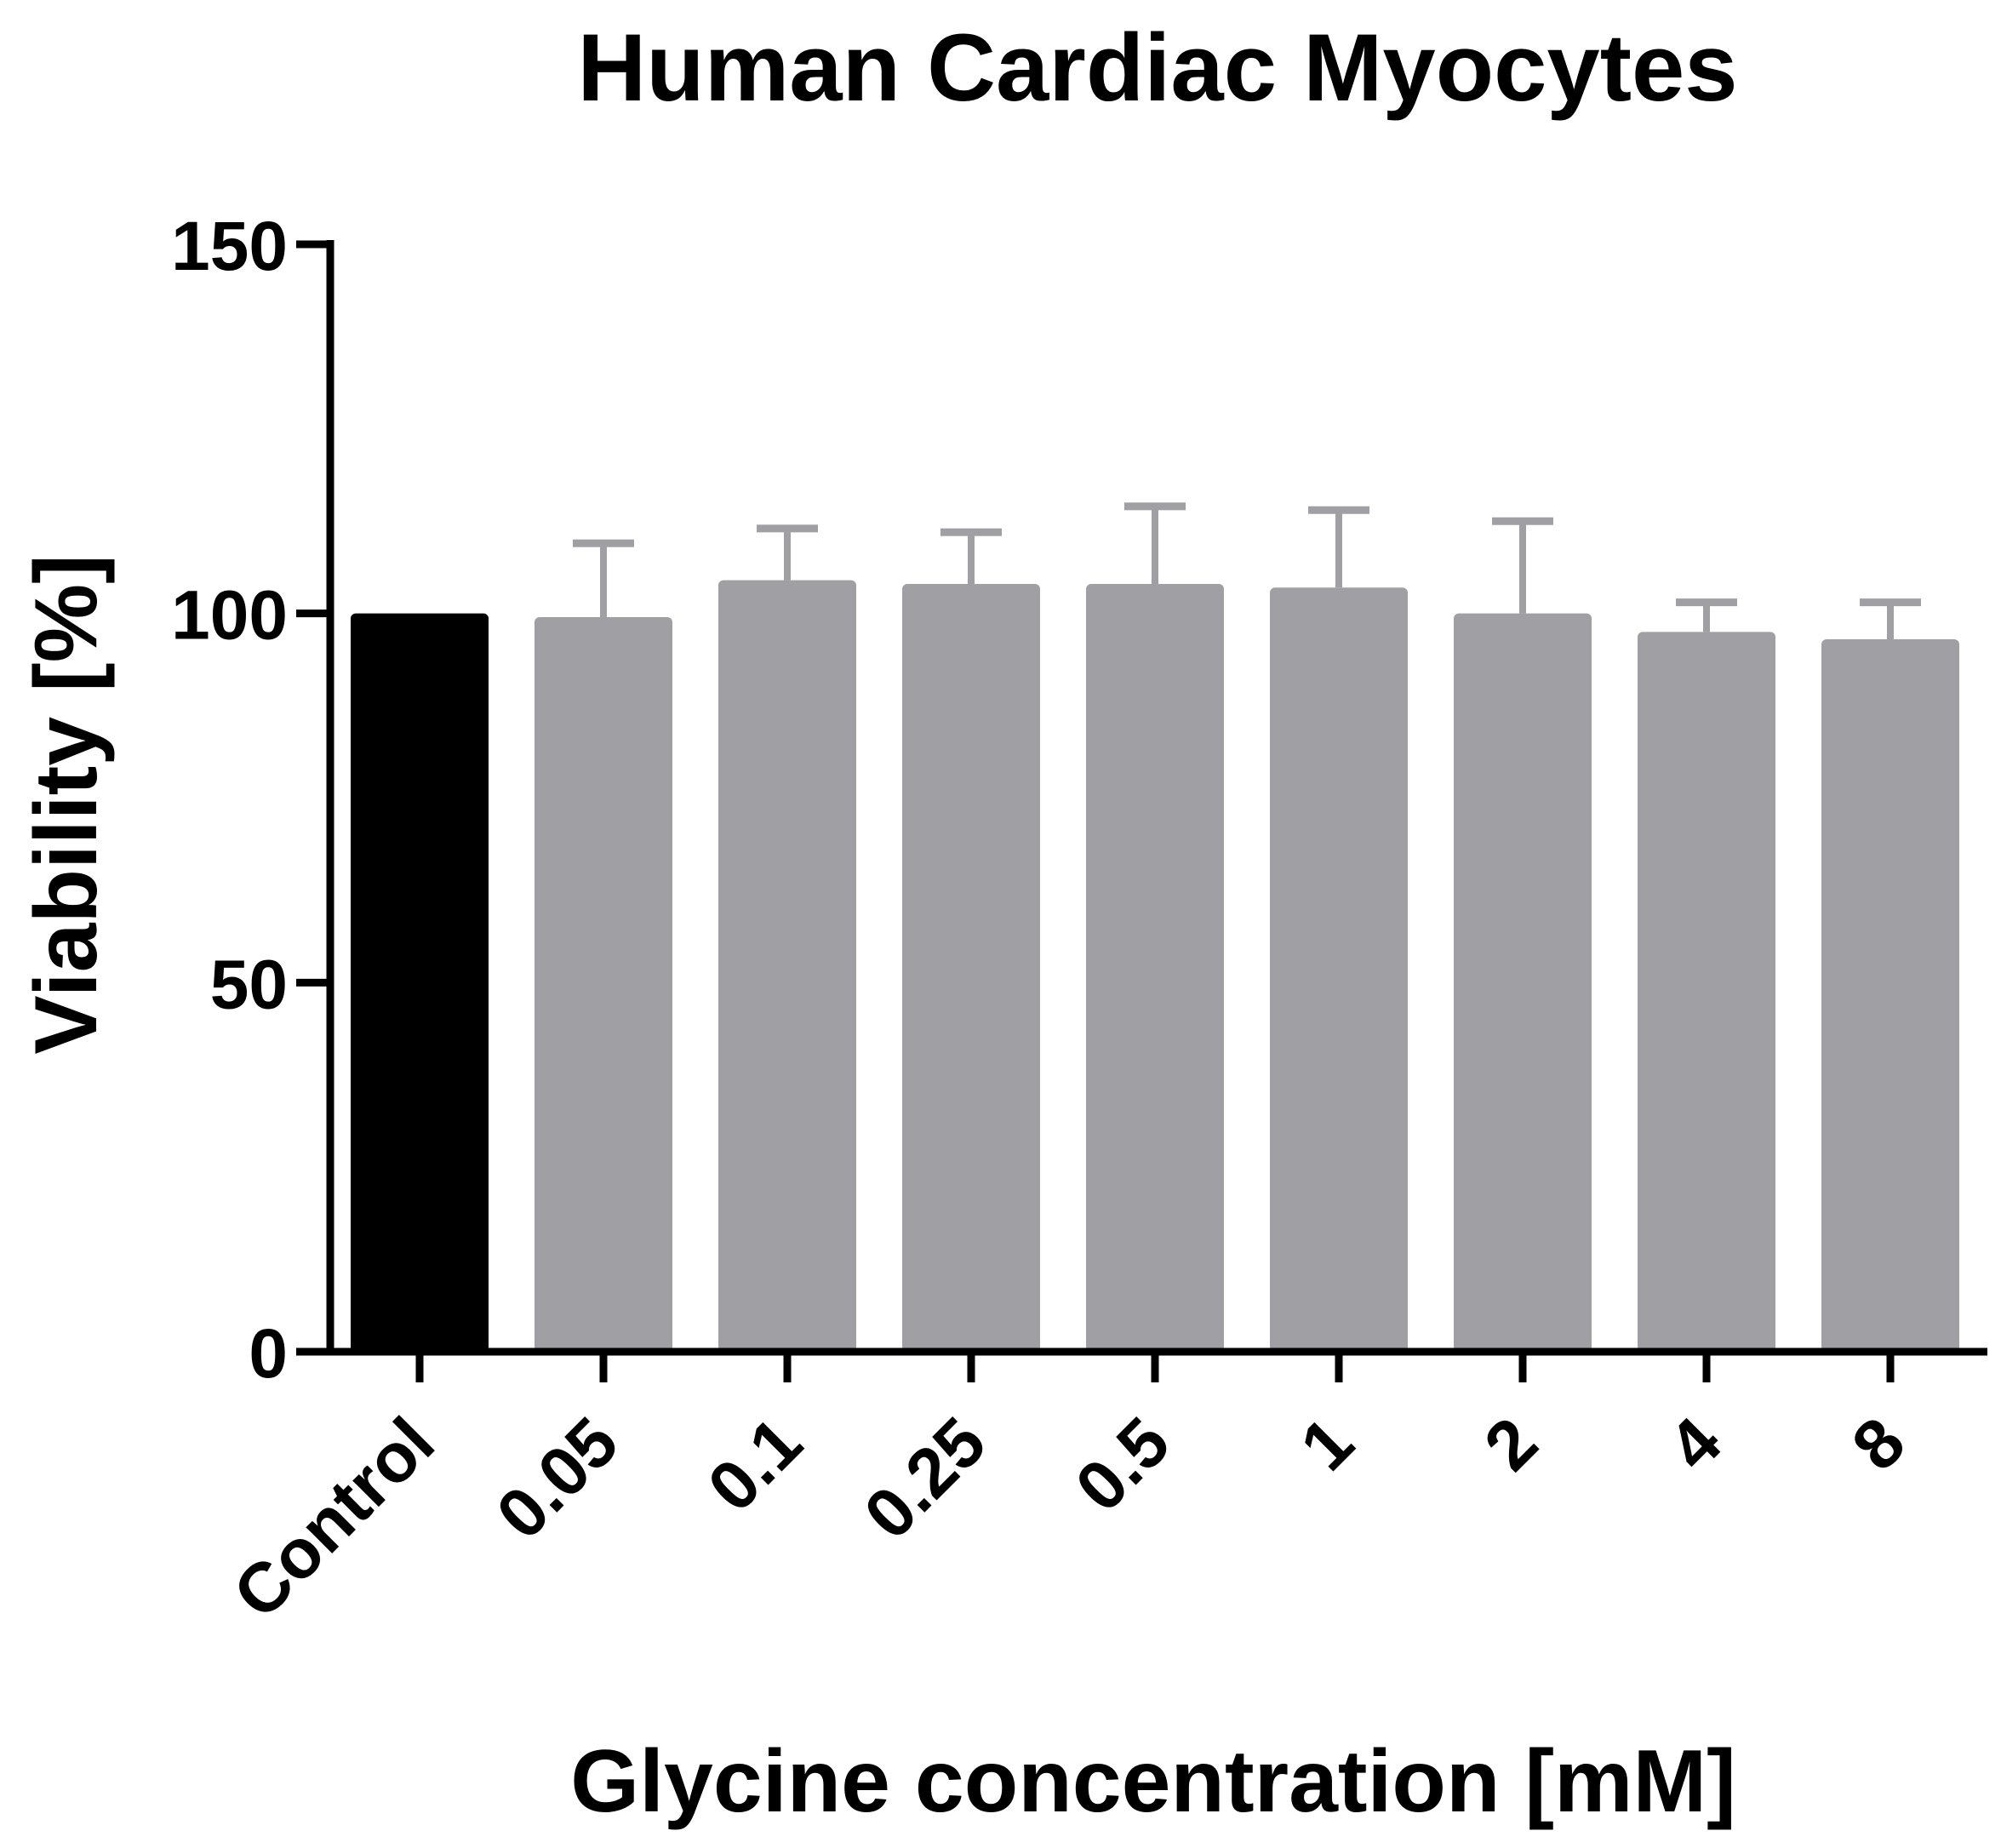 This screenshot has height=1848, width=2001. Describe the element at coordinates (1879, 1444) in the screenshot. I see `x-tick-label: 8` at that location.